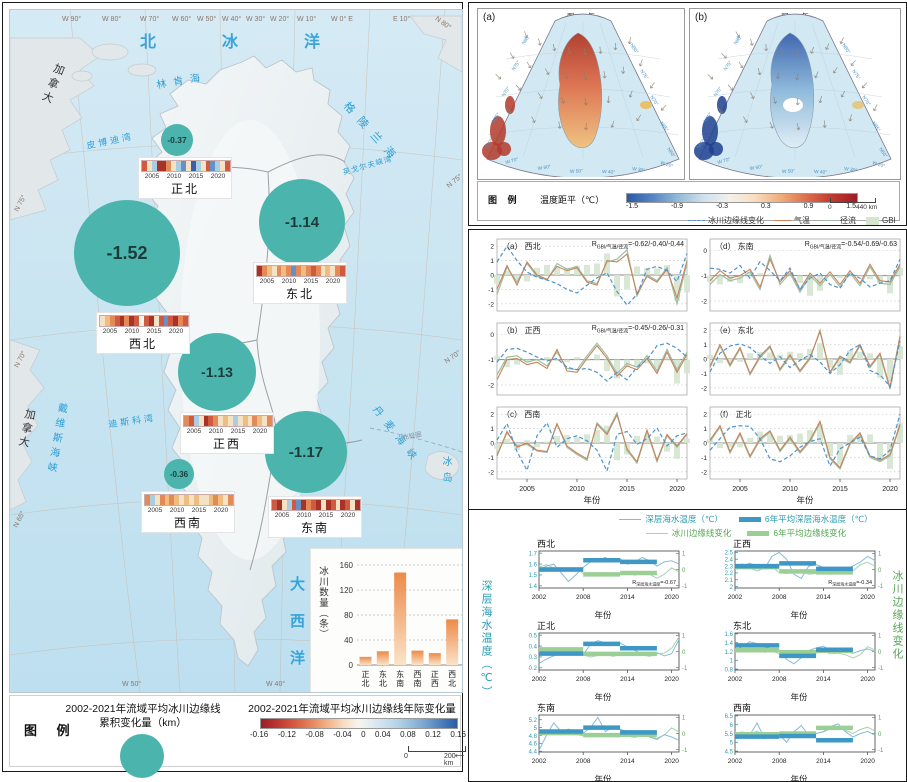 This screenshot has height=782, width=907. Describe the element at coordinates (302, 222) in the screenshot. I see `bubble-dongbei-value: -1.14` at that location.